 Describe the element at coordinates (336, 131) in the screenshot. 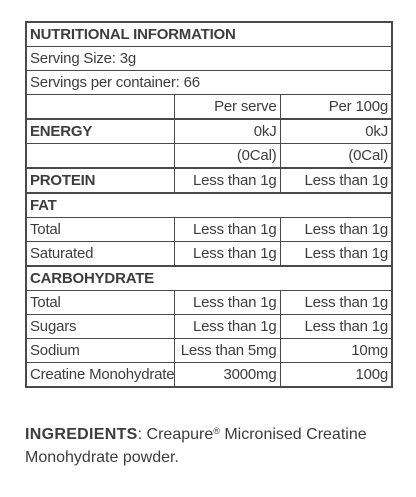

I see `energy-per-100g: 0kJ` at that location.